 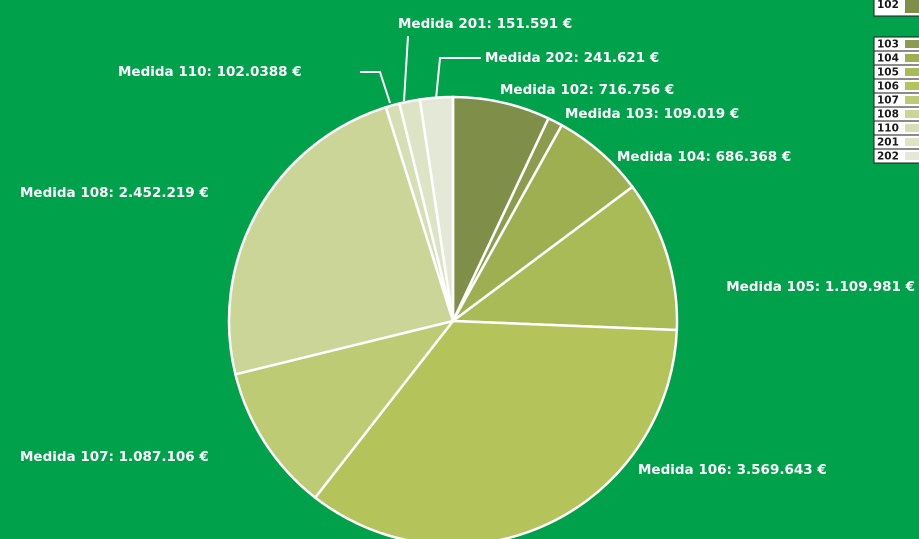 I want to click on data-label: Medida 202: 241.621 €, so click(x=572, y=58).